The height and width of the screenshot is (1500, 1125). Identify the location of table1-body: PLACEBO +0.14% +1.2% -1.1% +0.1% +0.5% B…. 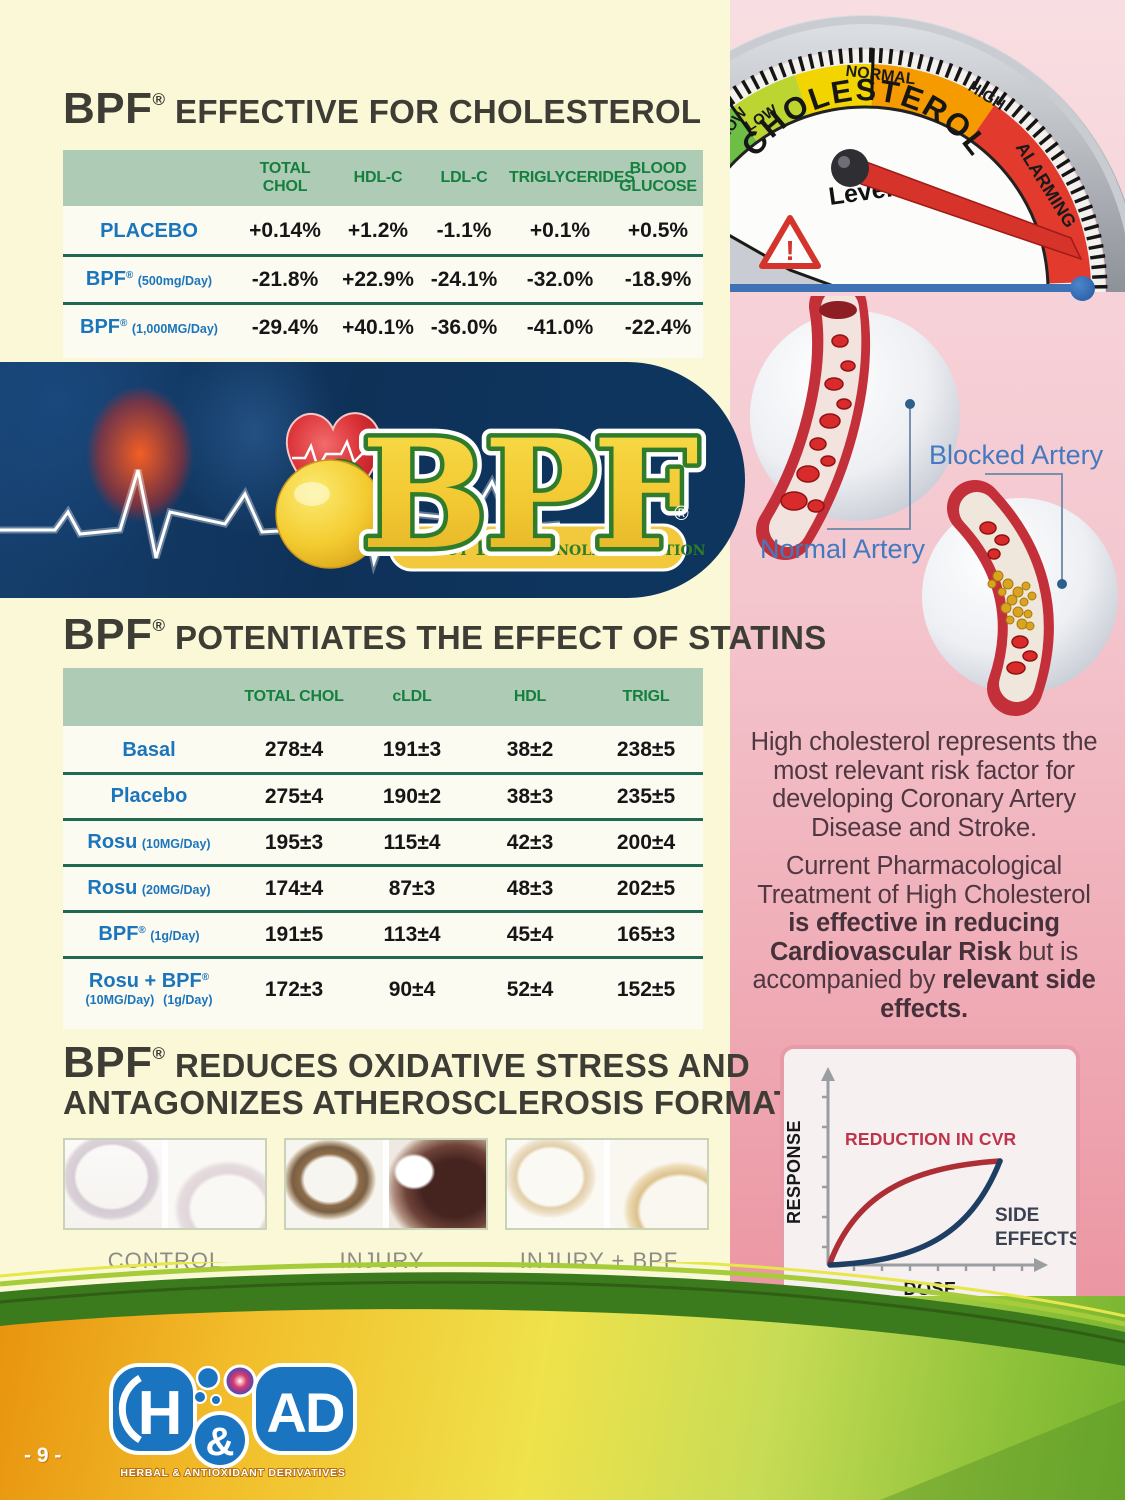
(383, 282).